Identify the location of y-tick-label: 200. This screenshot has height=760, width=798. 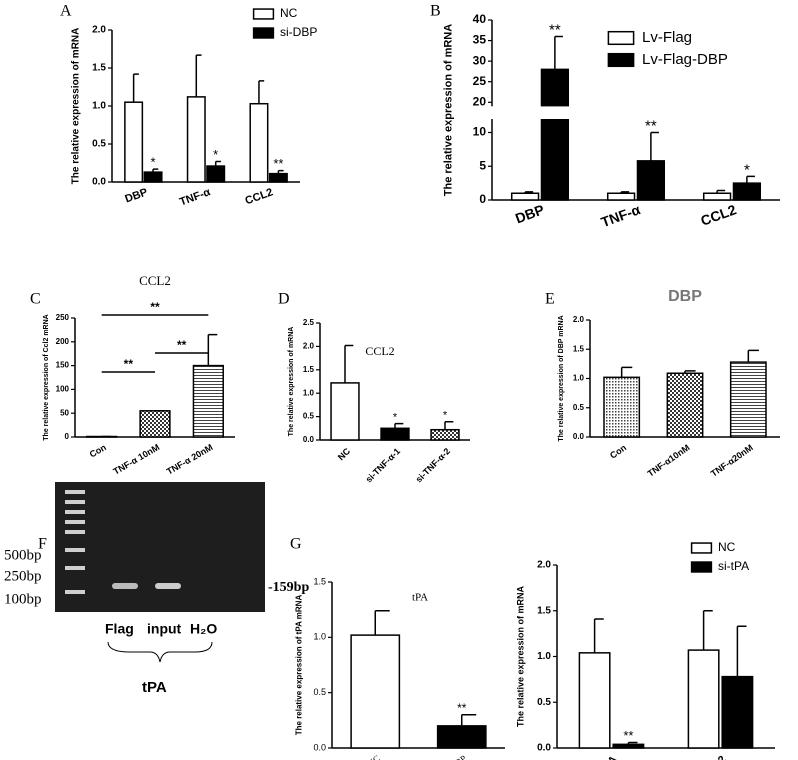
(63, 341).